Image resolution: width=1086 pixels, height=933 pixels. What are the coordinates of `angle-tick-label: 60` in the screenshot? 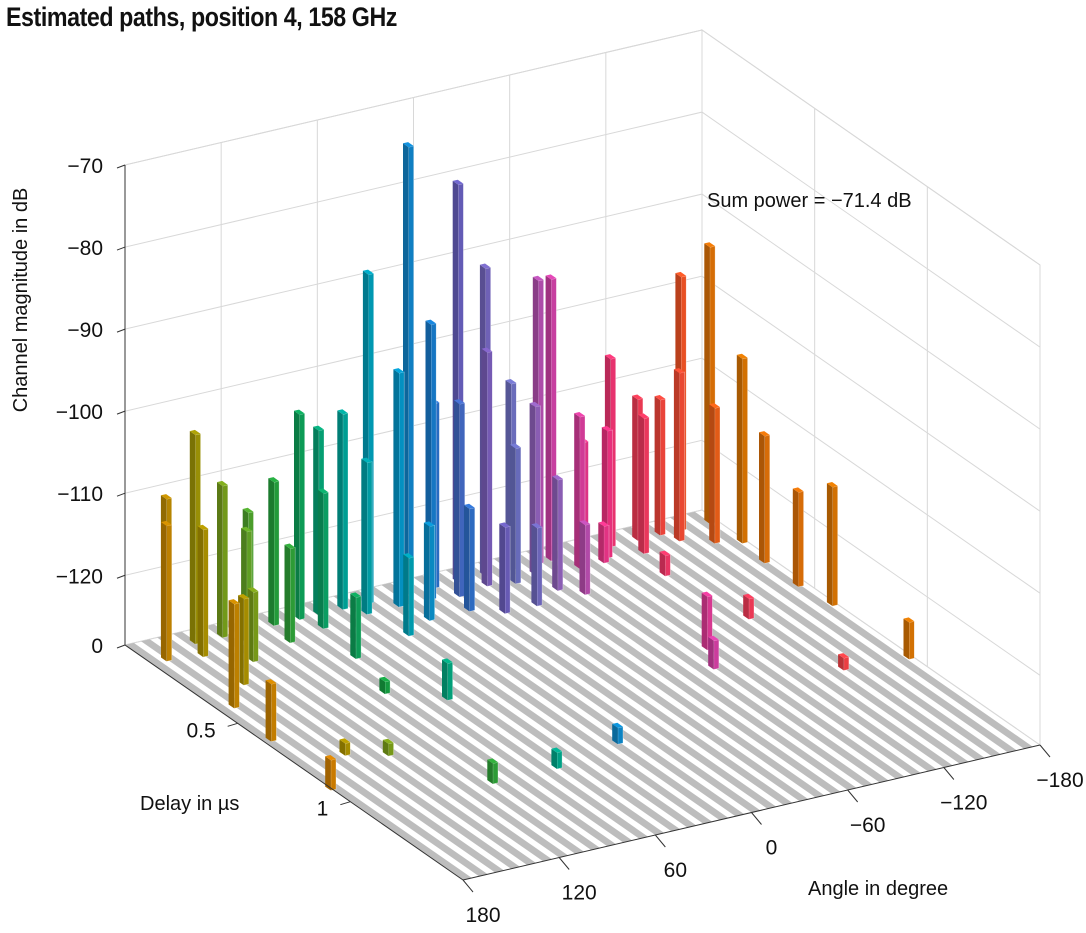 It's located at (675, 870).